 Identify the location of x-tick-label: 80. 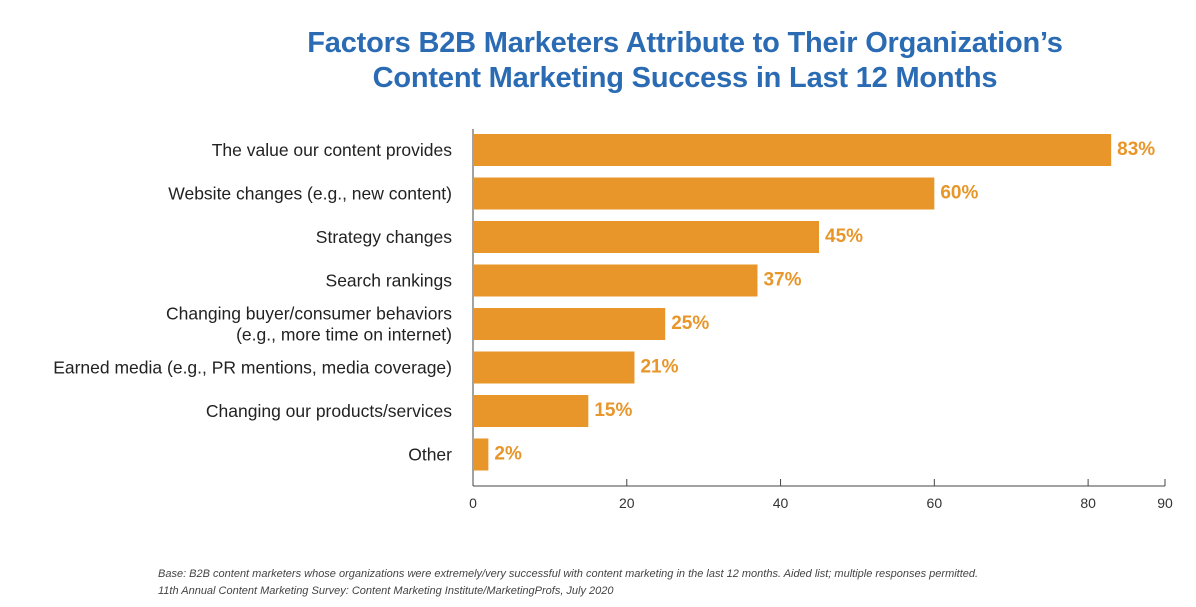
(1088, 503).